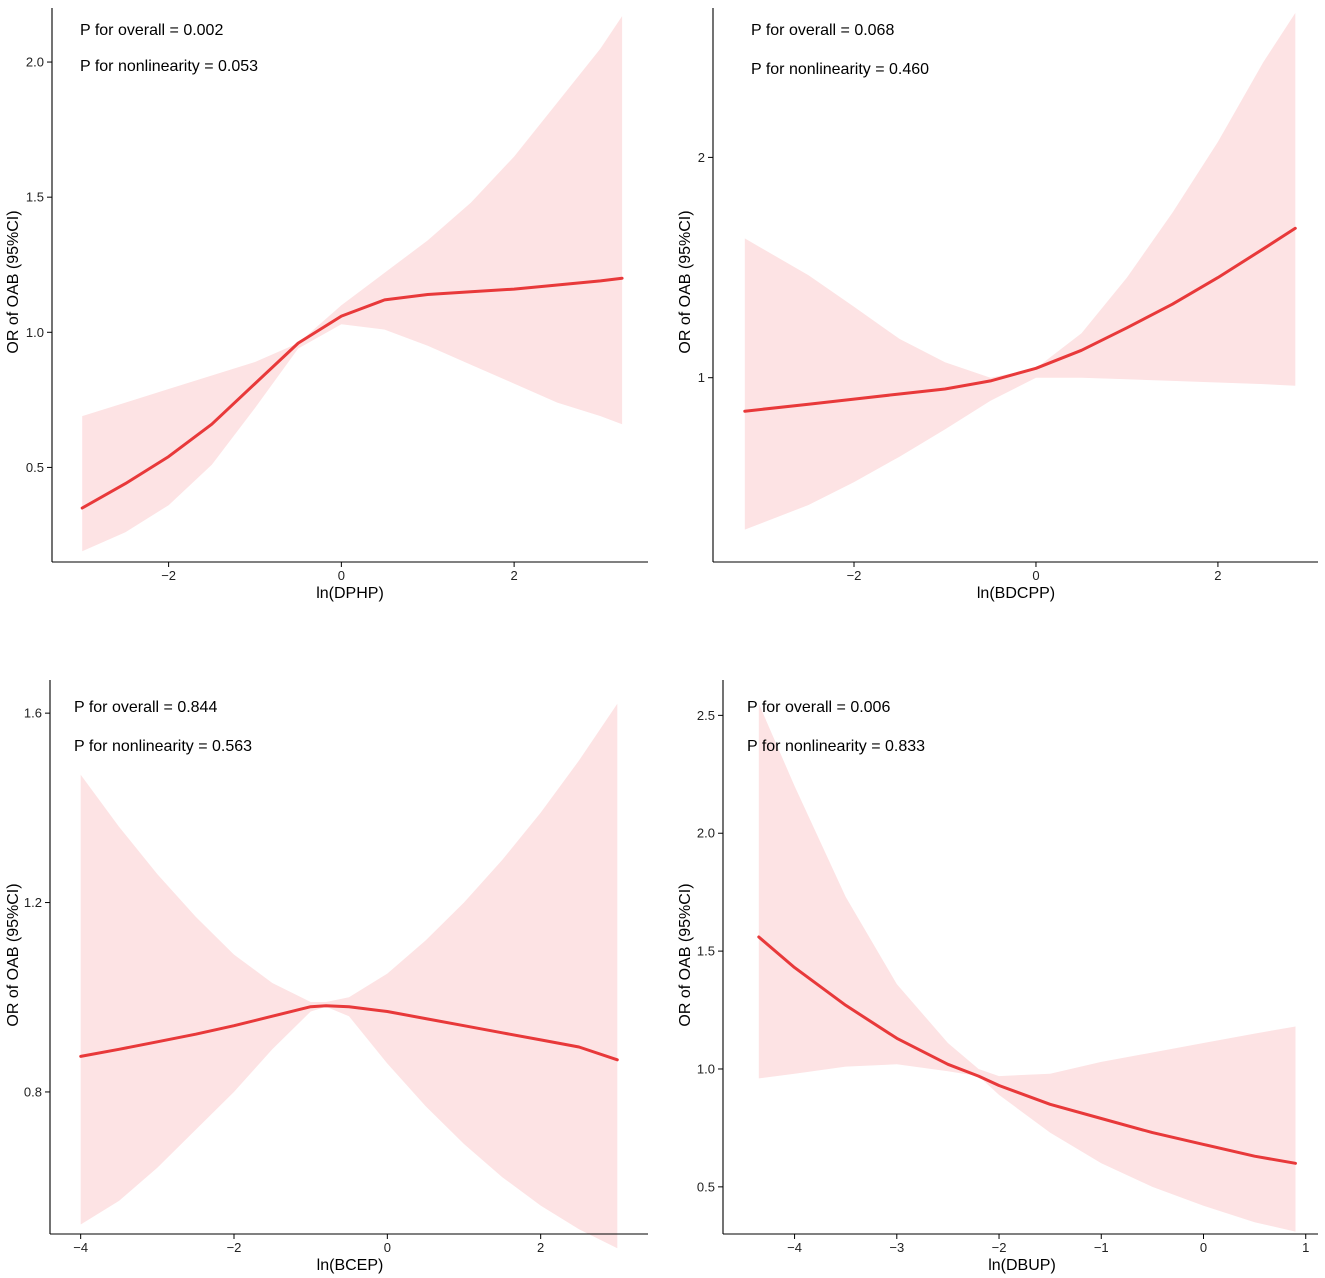 Image resolution: width=1325 pixels, height=1278 pixels. Describe the element at coordinates (352, 393) in the screenshot. I see `panel-dphp-or-line` at that location.